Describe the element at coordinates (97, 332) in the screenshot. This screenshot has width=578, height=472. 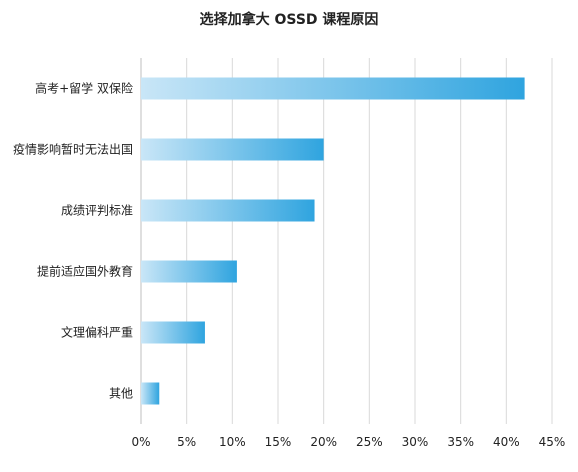
I see `category-label: 文理偏科严重` at that location.